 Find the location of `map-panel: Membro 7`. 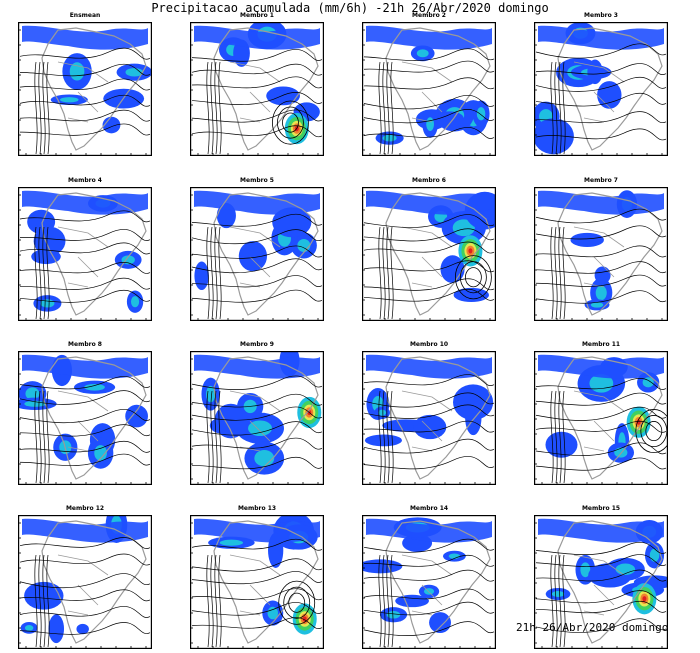

map-panel: Membro 7 is located at coordinates (601, 251).